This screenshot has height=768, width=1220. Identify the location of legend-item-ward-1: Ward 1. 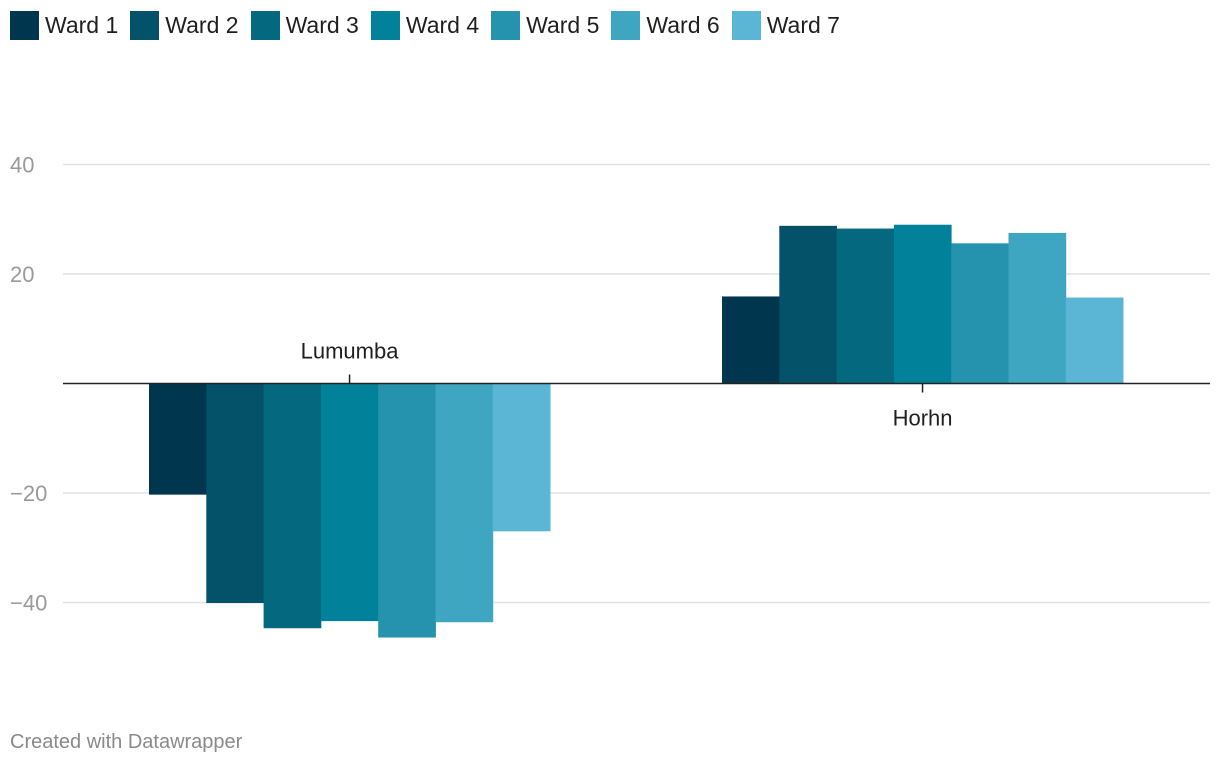
(64, 25).